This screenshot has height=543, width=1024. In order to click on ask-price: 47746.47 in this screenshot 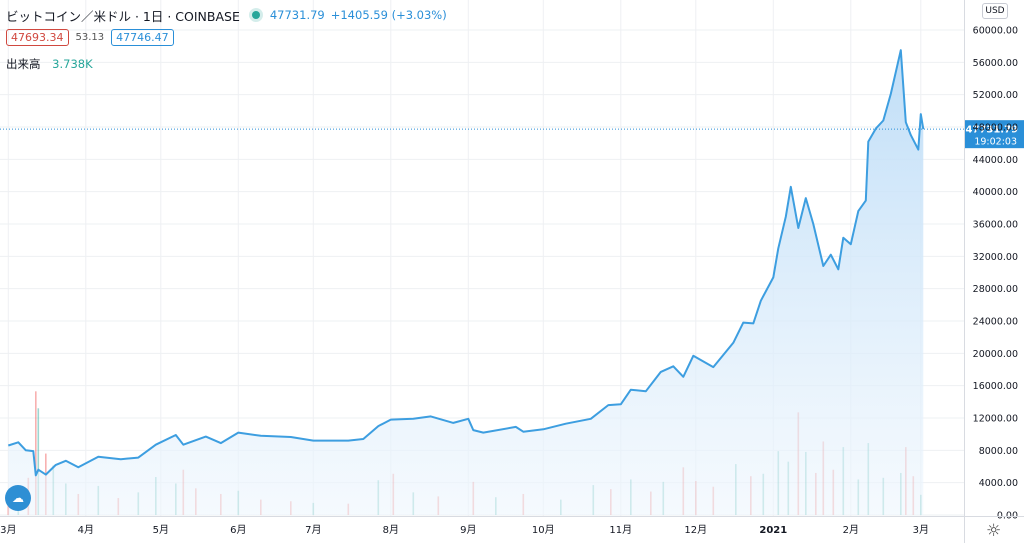, I will do `click(142, 37)`.